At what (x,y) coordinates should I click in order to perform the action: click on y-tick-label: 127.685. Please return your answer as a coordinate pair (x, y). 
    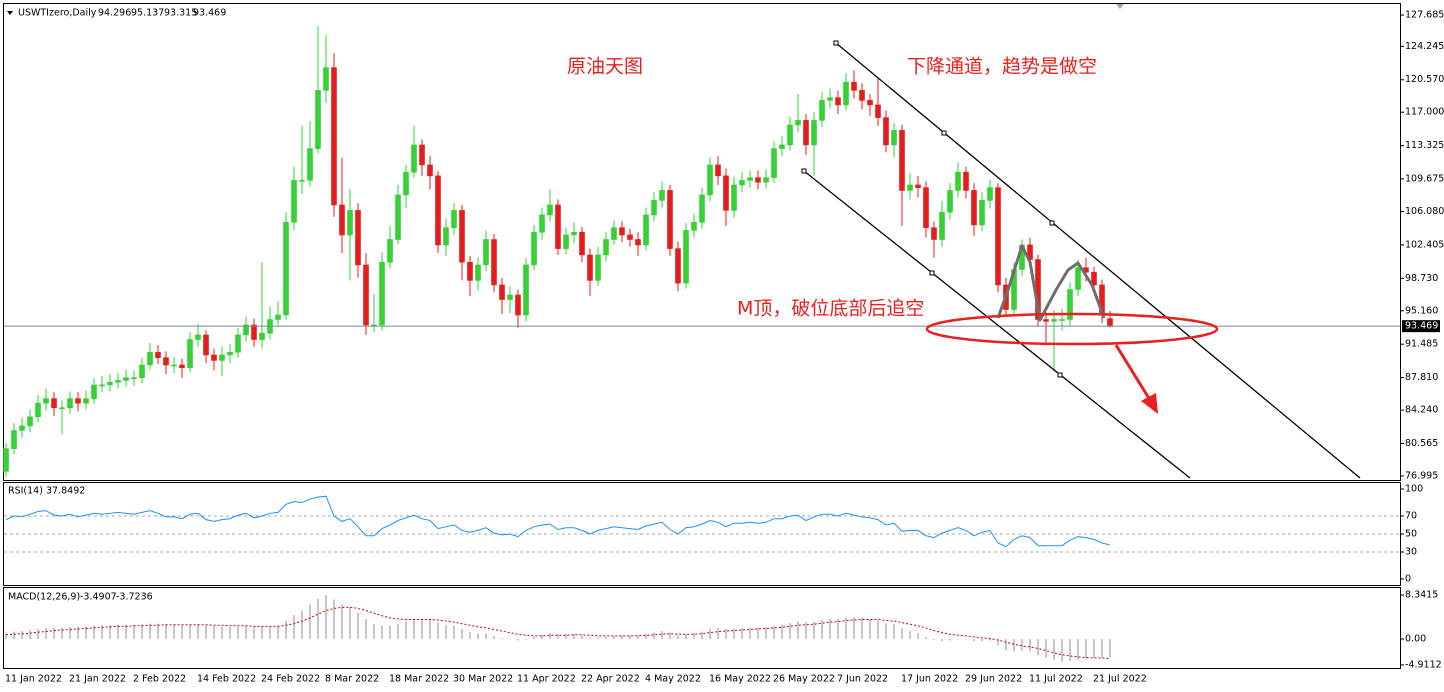
    Looking at the image, I should click on (1424, 15).